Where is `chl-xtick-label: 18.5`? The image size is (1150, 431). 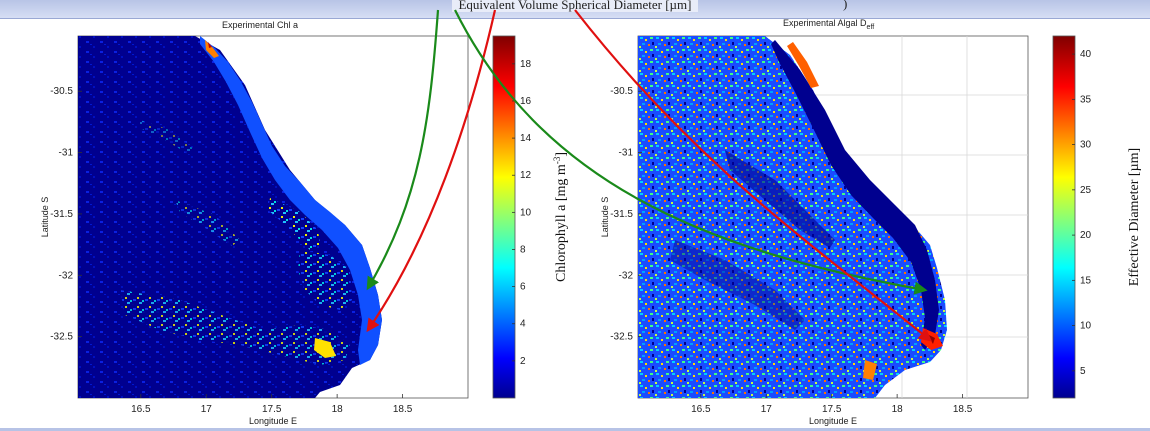 chl-xtick-label: 18.5 is located at coordinates (403, 409).